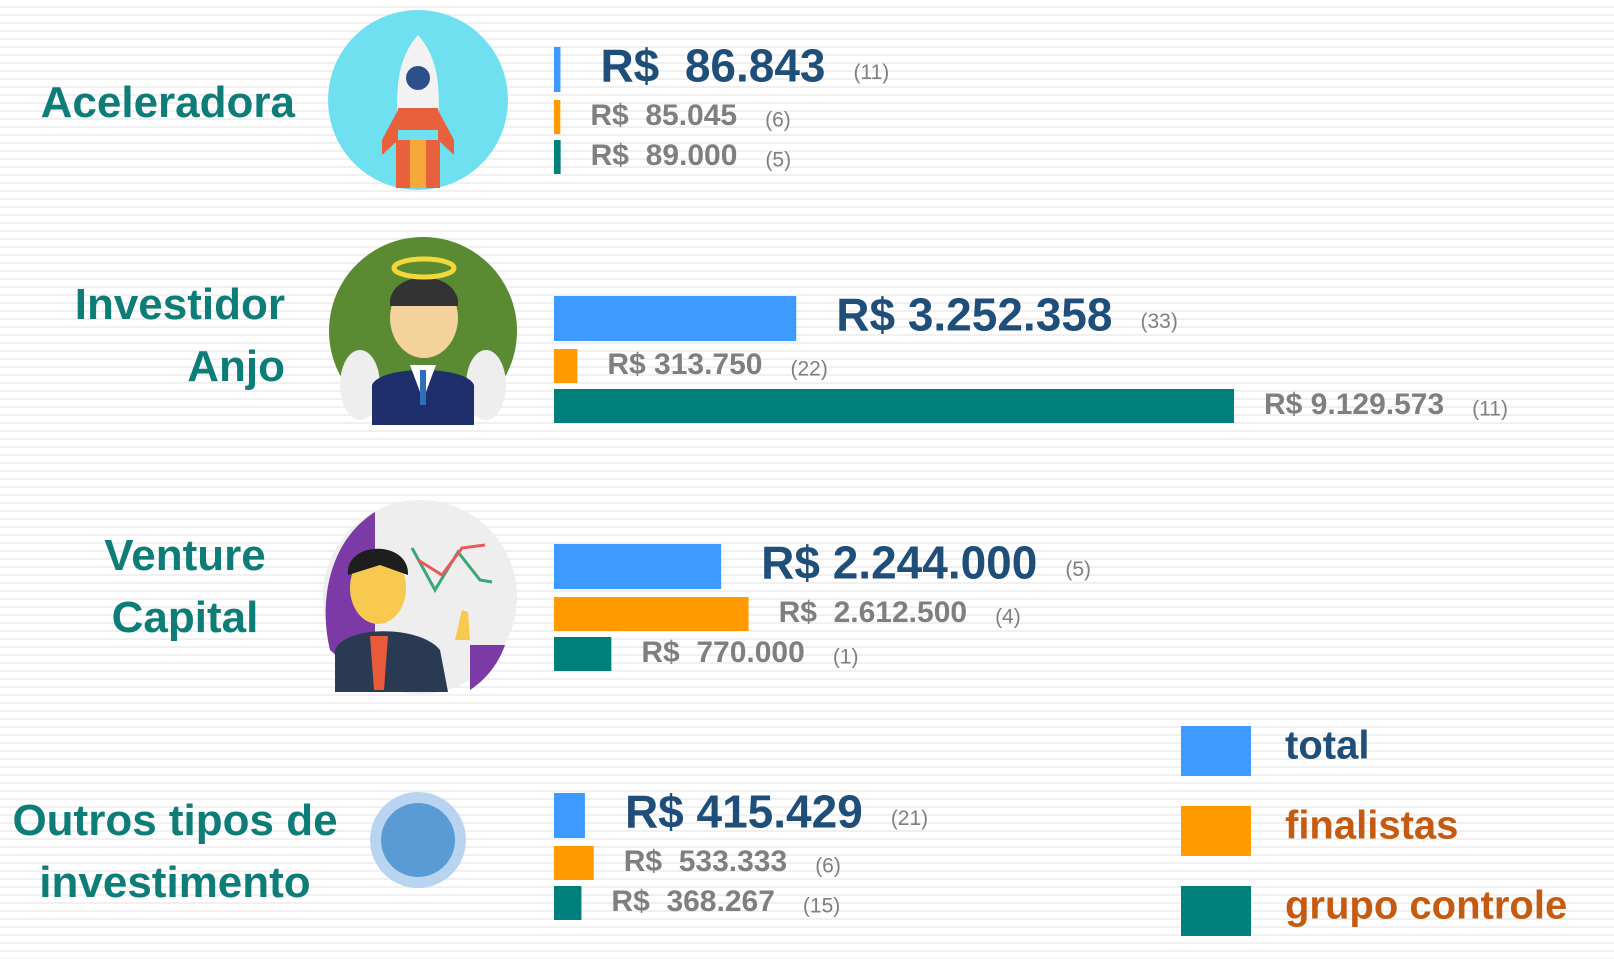 The width and height of the screenshot is (1614, 959). What do you see at coordinates (873, 612) in the screenshot?
I see `value-label: R$ 2.612.500` at bounding box center [873, 612].